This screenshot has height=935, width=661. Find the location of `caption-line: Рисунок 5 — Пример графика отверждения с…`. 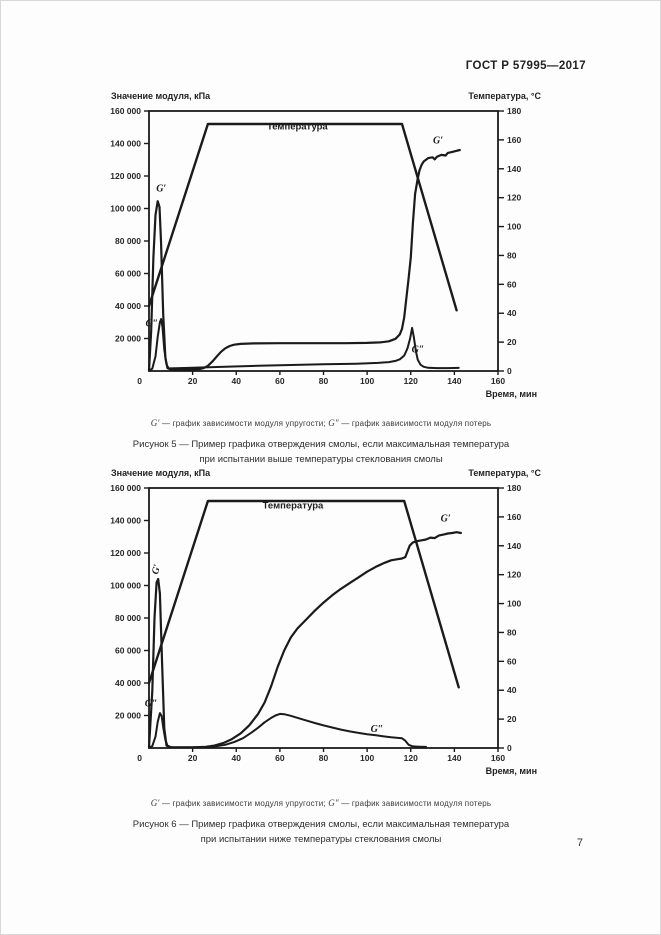

caption-line: Рисунок 5 — Пример графика отверждения с… is located at coordinates (321, 444).